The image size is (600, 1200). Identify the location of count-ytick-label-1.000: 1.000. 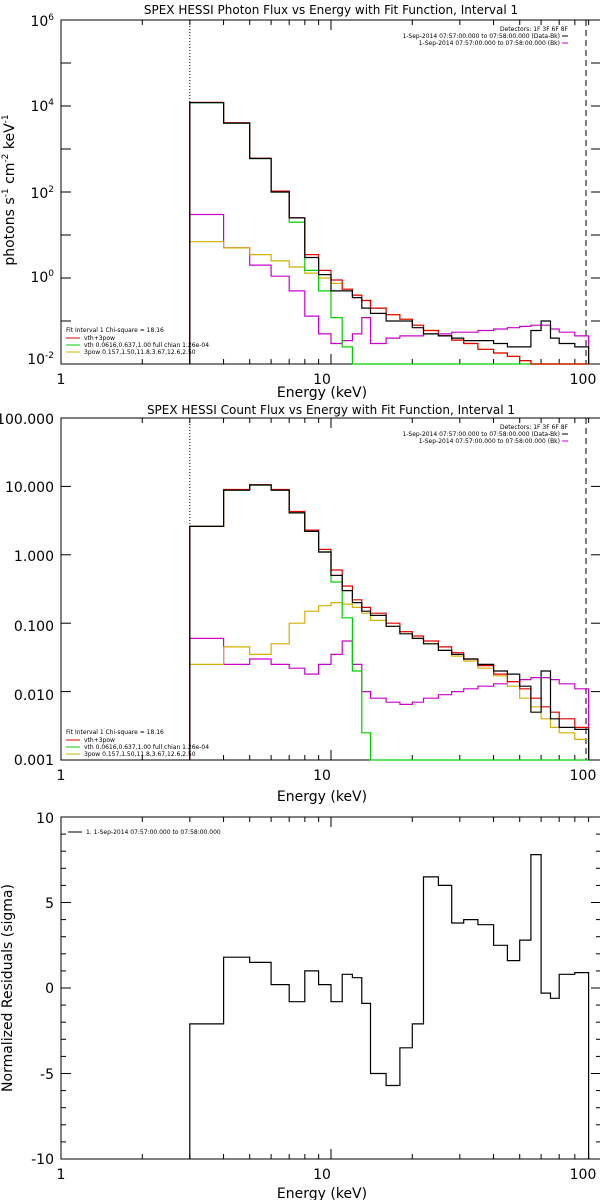
(34, 557).